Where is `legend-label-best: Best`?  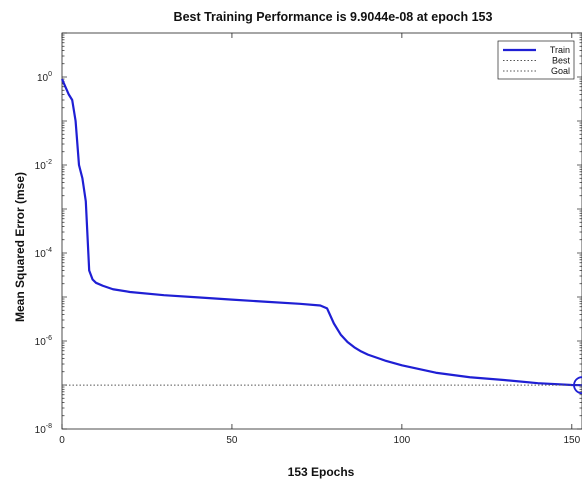
legend-label-best: Best is located at coordinates (561, 61).